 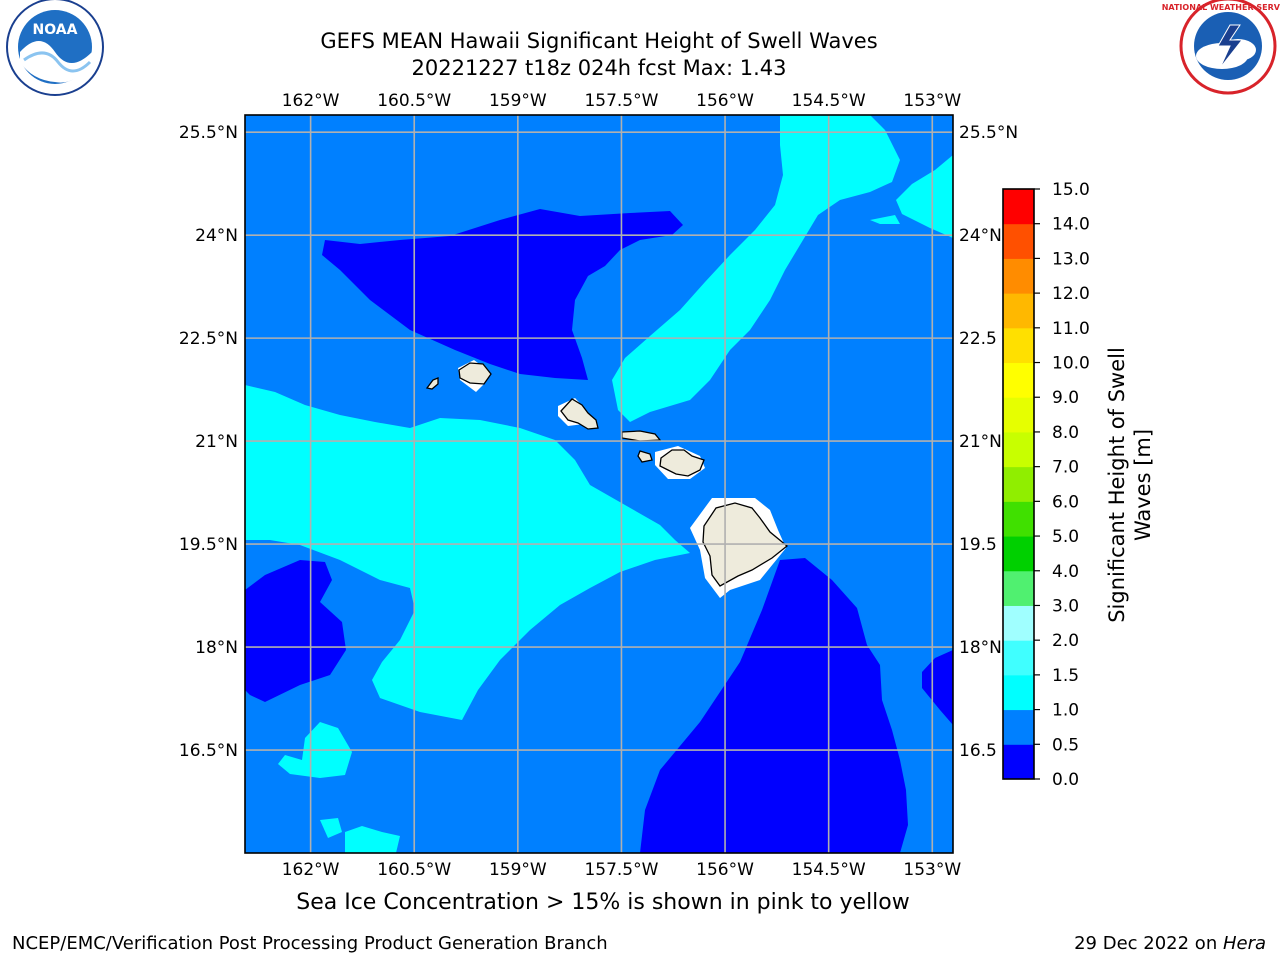 I want to click on colorbar-tick-label: 10.0, so click(x=1071, y=364).